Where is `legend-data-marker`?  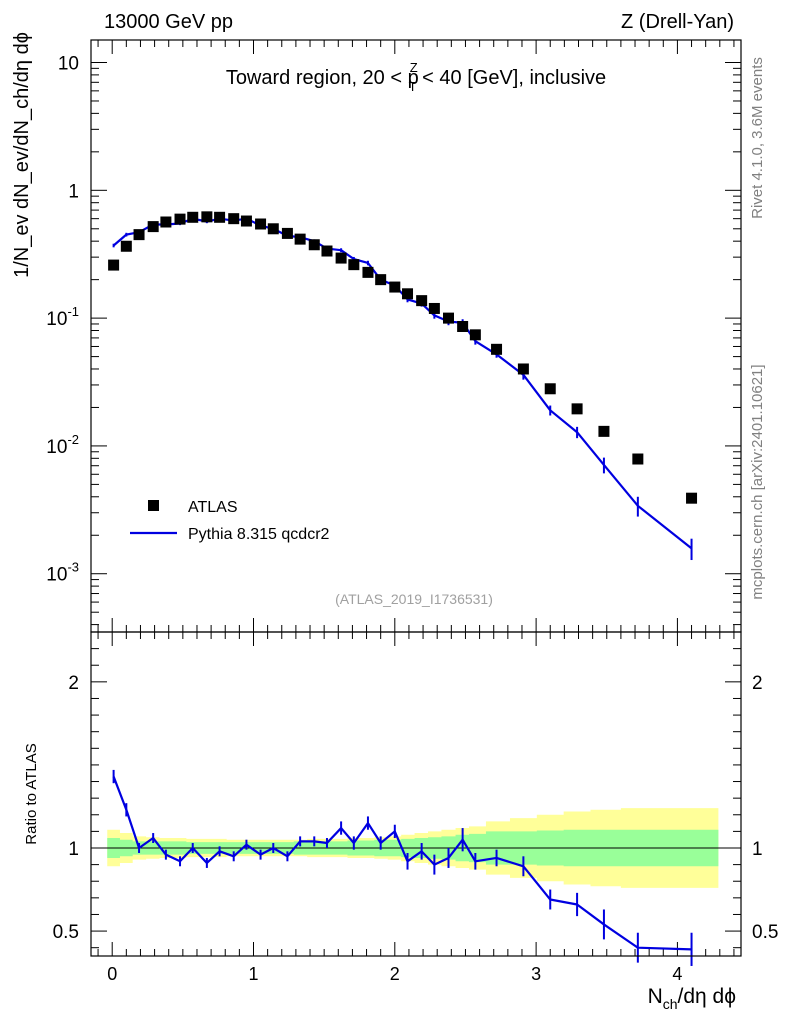
legend-data-marker is located at coordinates (153, 505).